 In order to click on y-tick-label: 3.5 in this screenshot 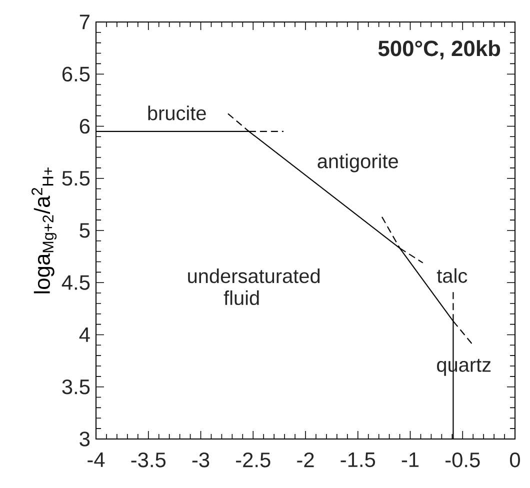, I will do `click(76, 386)`.